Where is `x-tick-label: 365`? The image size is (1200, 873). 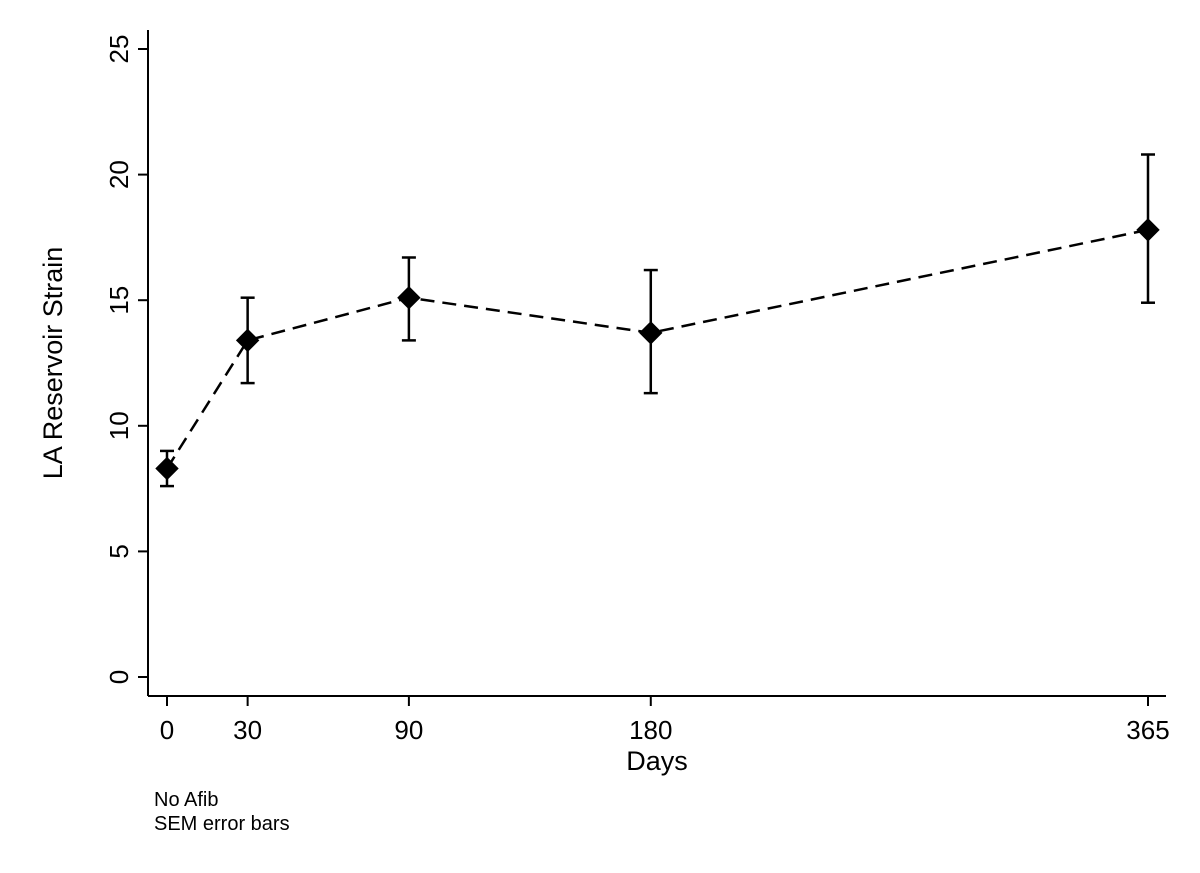 x-tick-label: 365 is located at coordinates (1147, 730).